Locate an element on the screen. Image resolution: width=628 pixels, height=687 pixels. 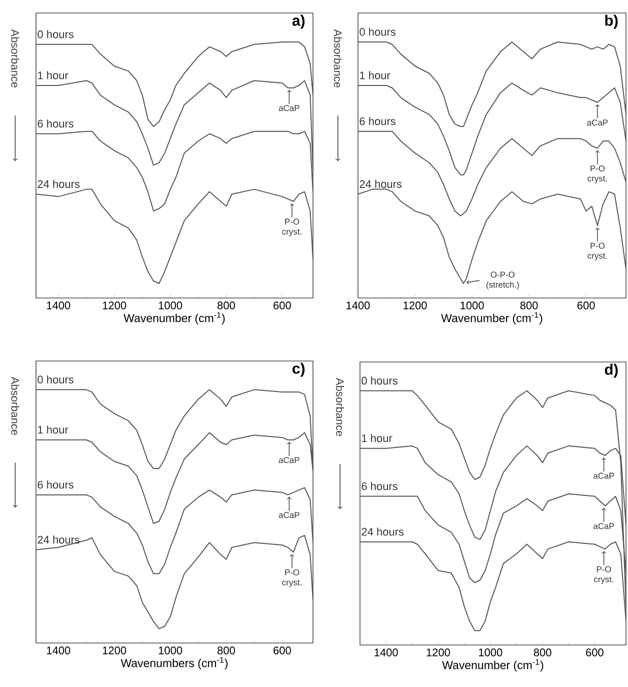
x-axis-title: Wavenumbers (cm$^{-1}$) is located at coordinates (174, 663).